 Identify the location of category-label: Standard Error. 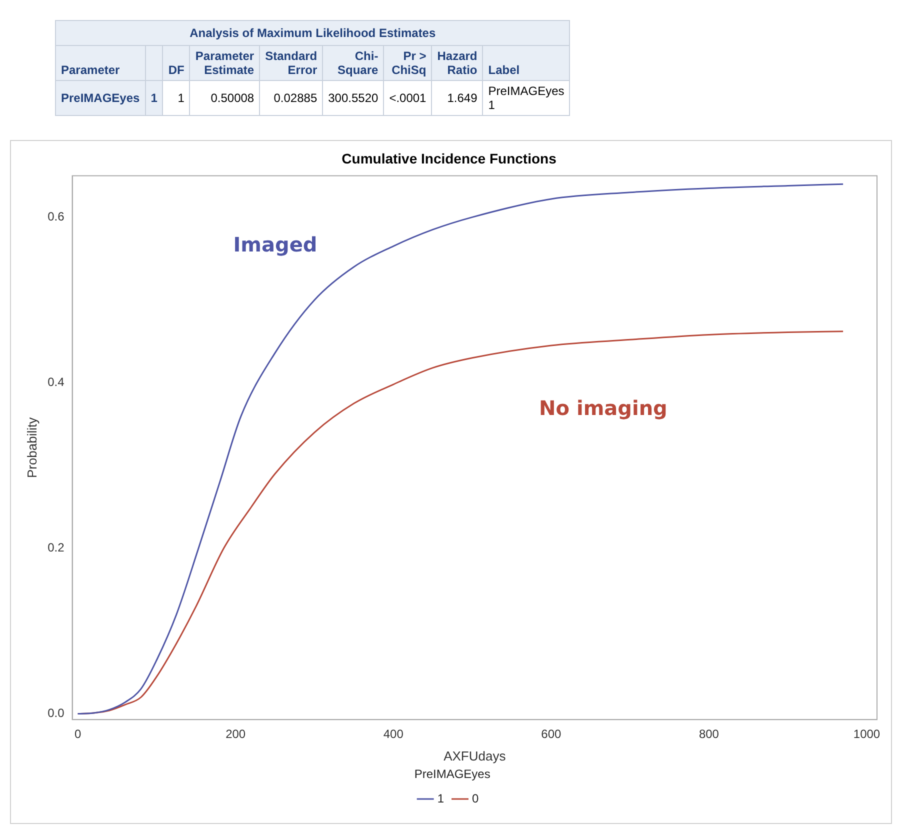
(291, 63).